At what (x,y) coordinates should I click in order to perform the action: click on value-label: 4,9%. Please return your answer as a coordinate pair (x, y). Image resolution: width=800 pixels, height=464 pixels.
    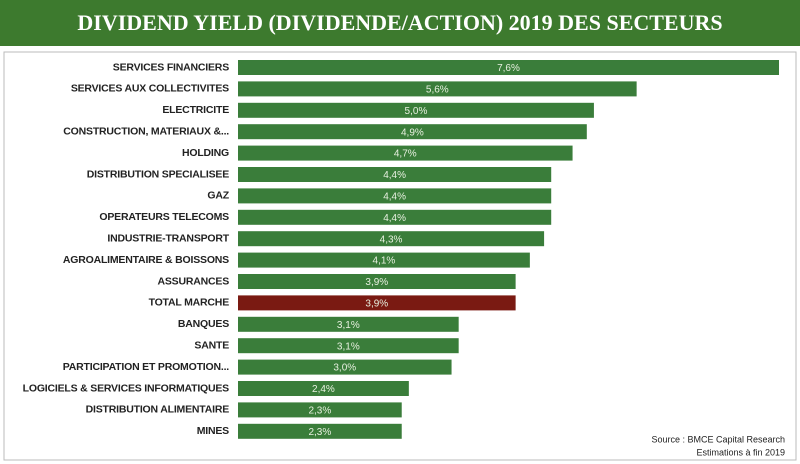
    Looking at the image, I should click on (412, 132).